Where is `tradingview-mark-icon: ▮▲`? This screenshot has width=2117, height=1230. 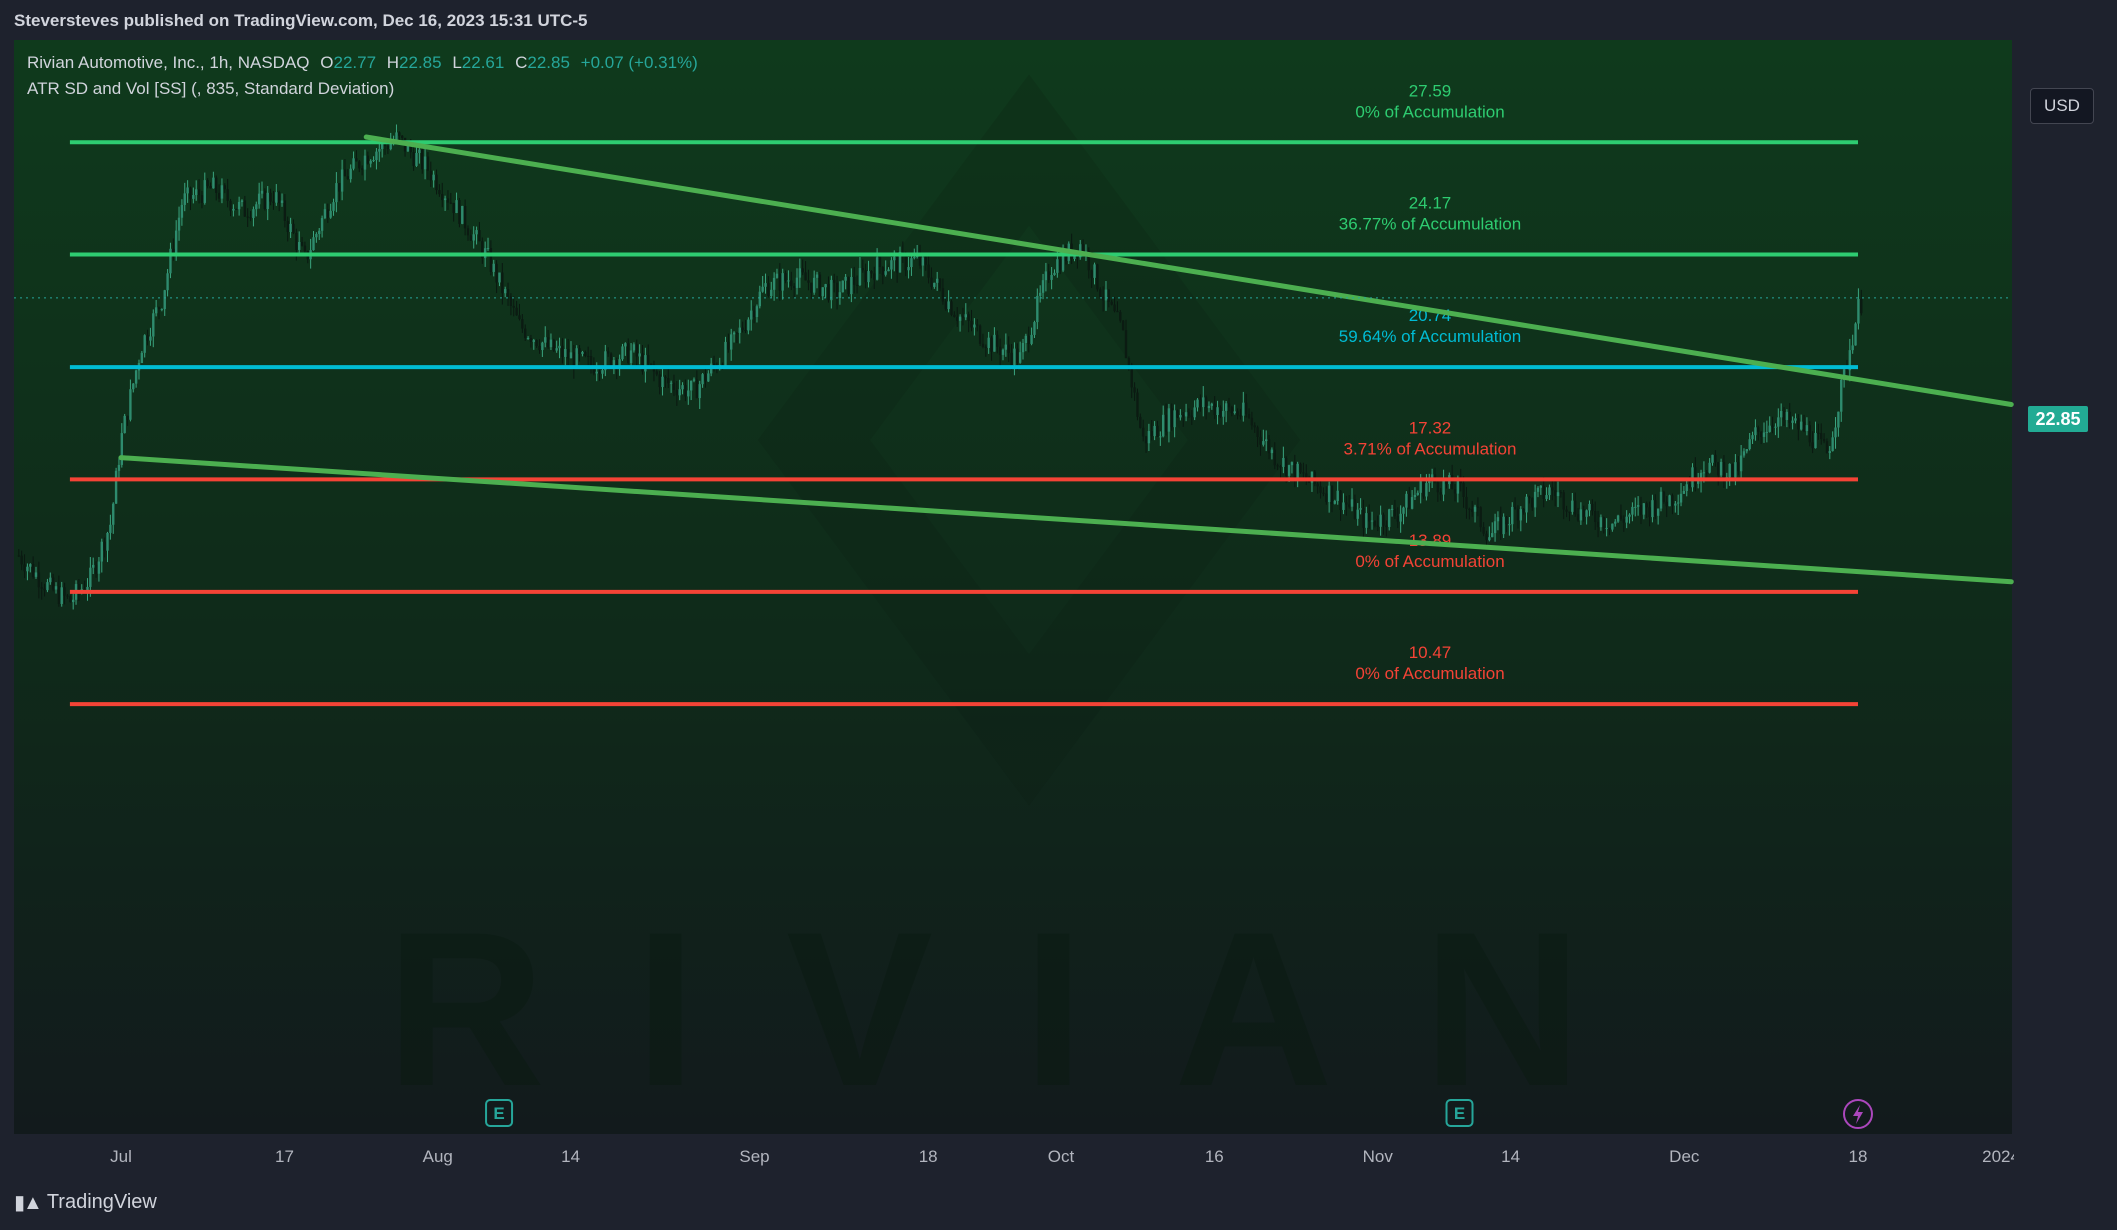 tradingview-mark-icon: ▮▲ is located at coordinates (28, 1203).